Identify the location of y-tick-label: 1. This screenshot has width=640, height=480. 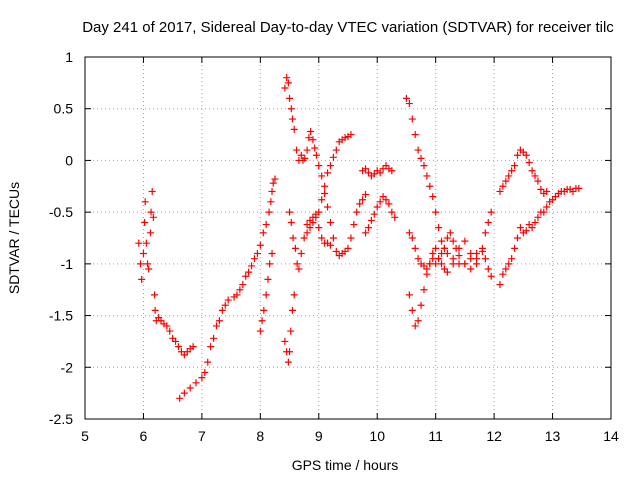
(69, 57).